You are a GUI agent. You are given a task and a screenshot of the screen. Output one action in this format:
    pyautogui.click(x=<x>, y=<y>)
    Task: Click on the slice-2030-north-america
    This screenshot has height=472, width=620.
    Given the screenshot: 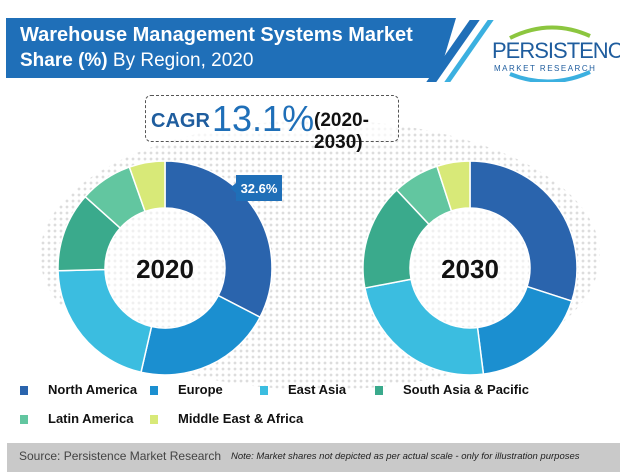 What is the action you would take?
    pyautogui.click(x=523, y=231)
    